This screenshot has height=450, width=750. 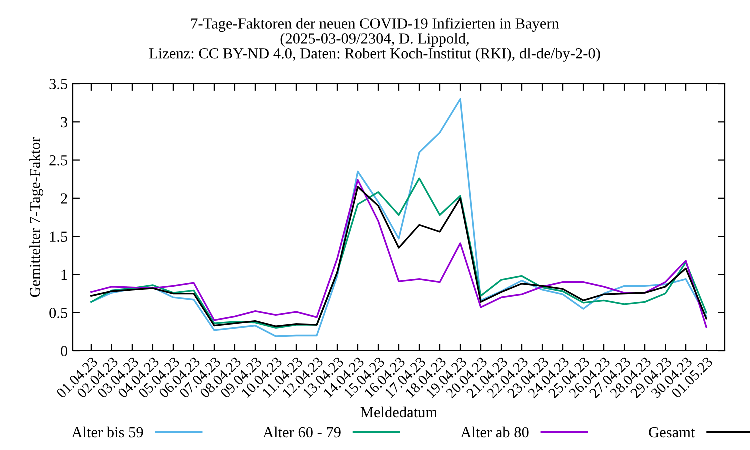 I want to click on y-tick-label: 0.5, so click(x=59, y=313).